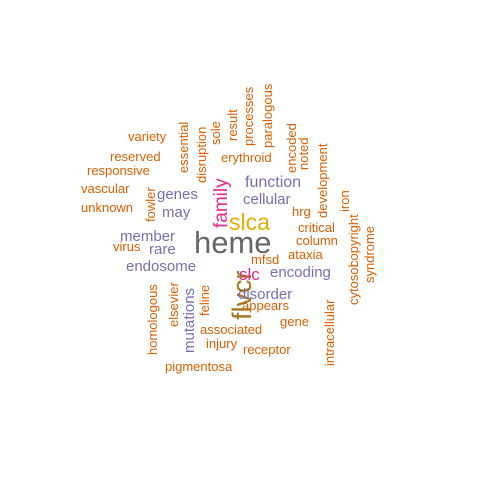  I want to click on cloud-word-encoded: encoded, so click(291, 148).